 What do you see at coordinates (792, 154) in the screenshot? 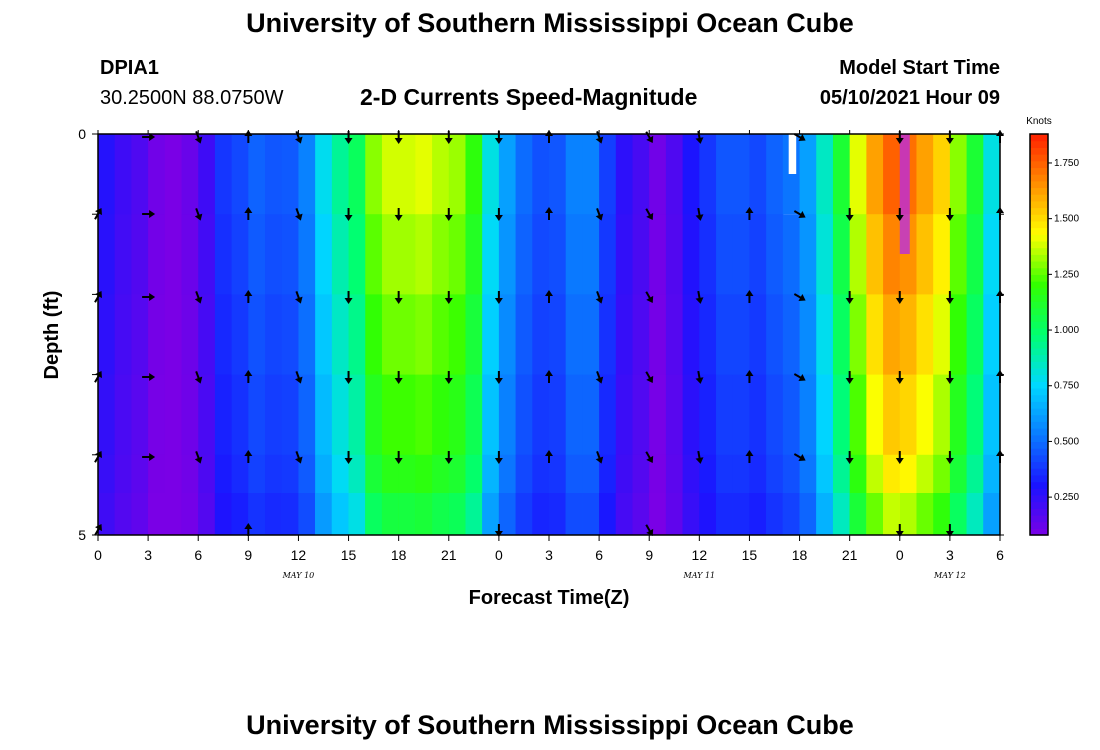
I see `heatmap-cell-missing` at bounding box center [792, 154].